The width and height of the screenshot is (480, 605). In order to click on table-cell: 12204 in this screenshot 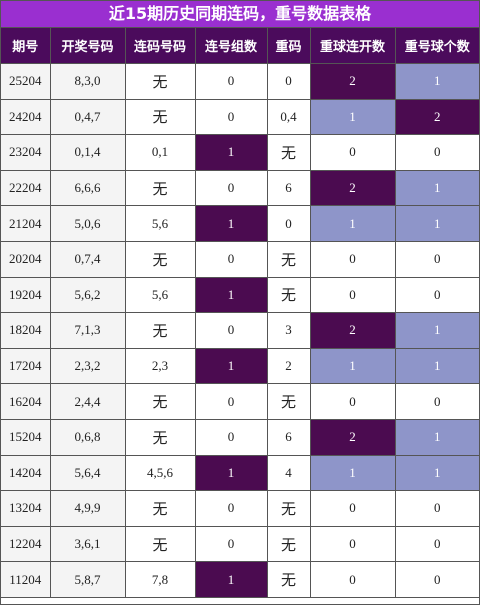, I will do `click(26, 544)`.